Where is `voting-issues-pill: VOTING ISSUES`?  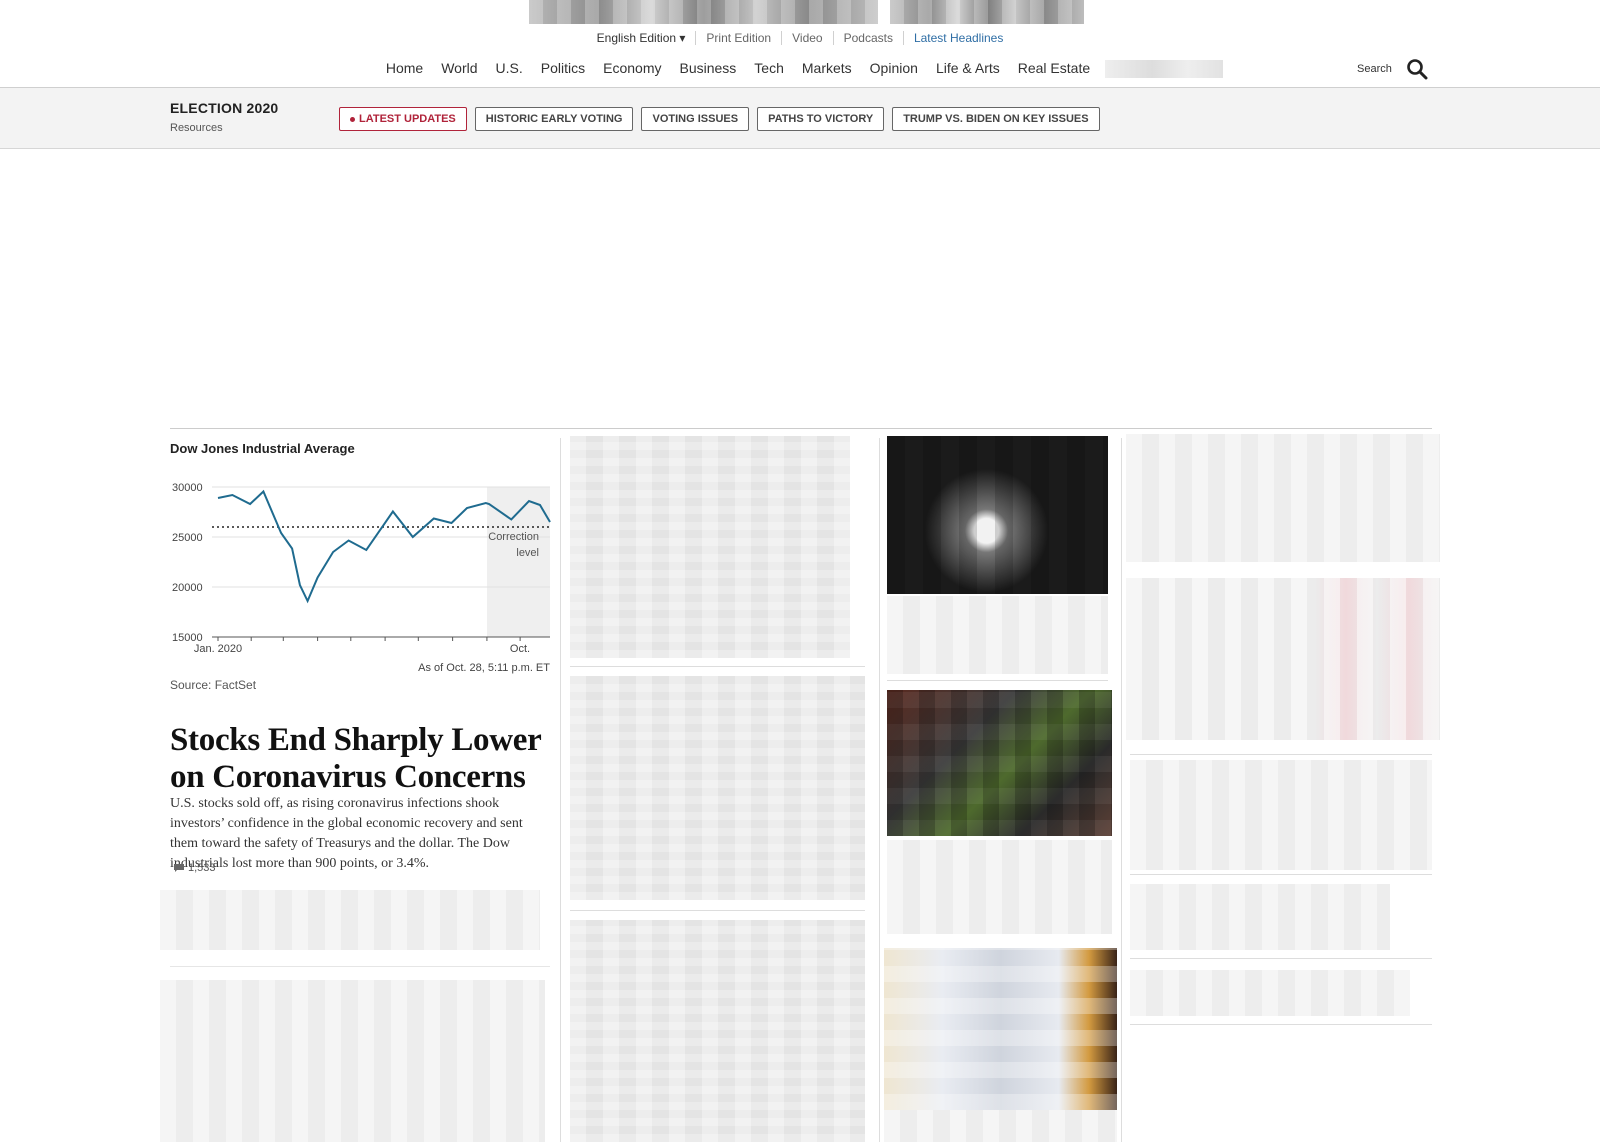 voting-issues-pill: VOTING ISSUES is located at coordinates (695, 119).